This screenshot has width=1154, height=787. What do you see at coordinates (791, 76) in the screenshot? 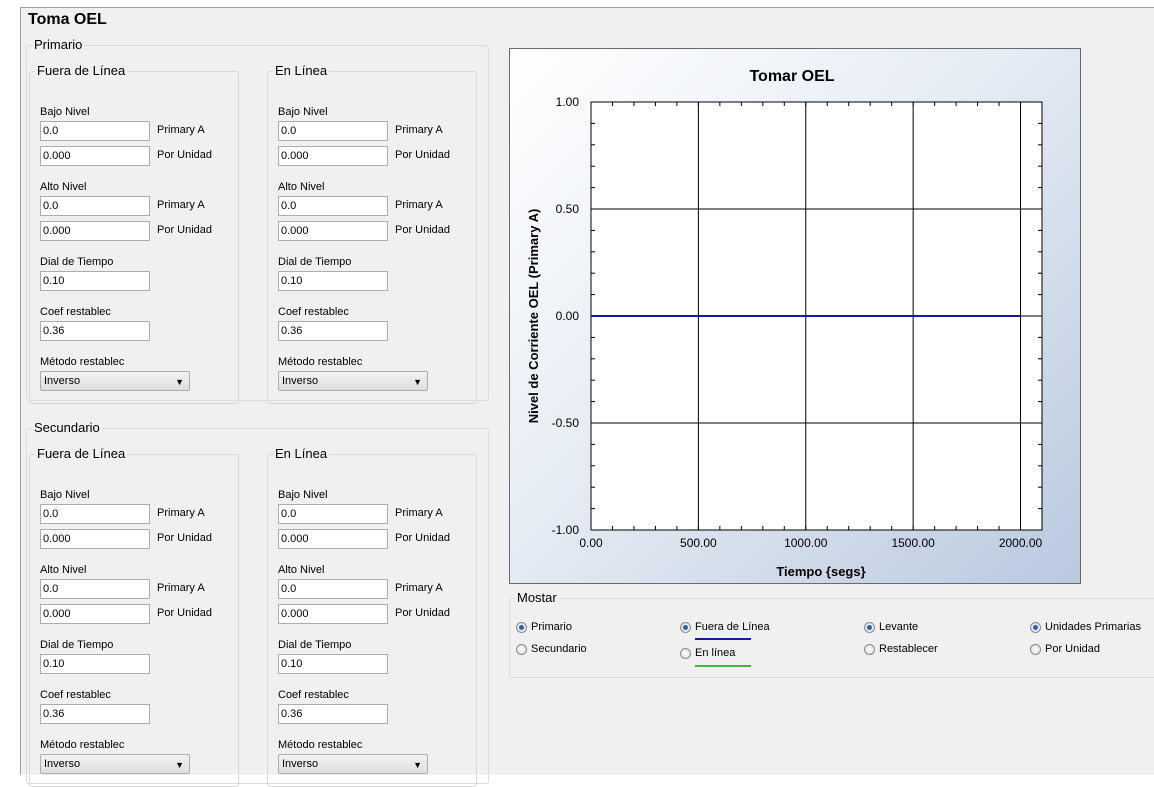
I see `chart-title: Tomar OEL` at bounding box center [791, 76].